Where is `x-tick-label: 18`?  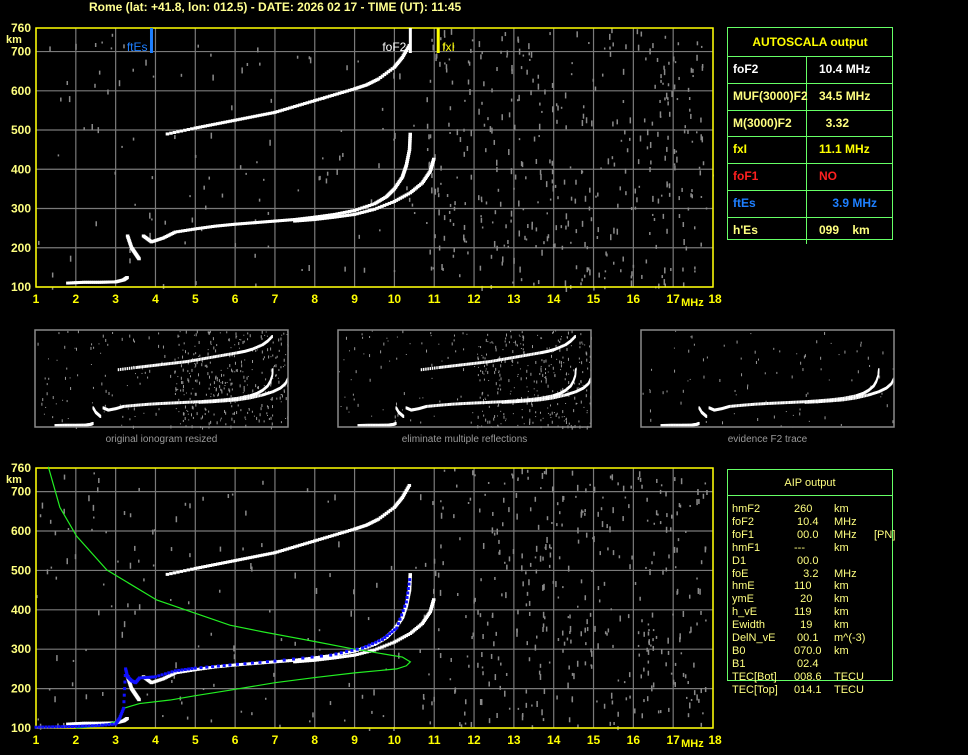 x-tick-label: 18 is located at coordinates (715, 299).